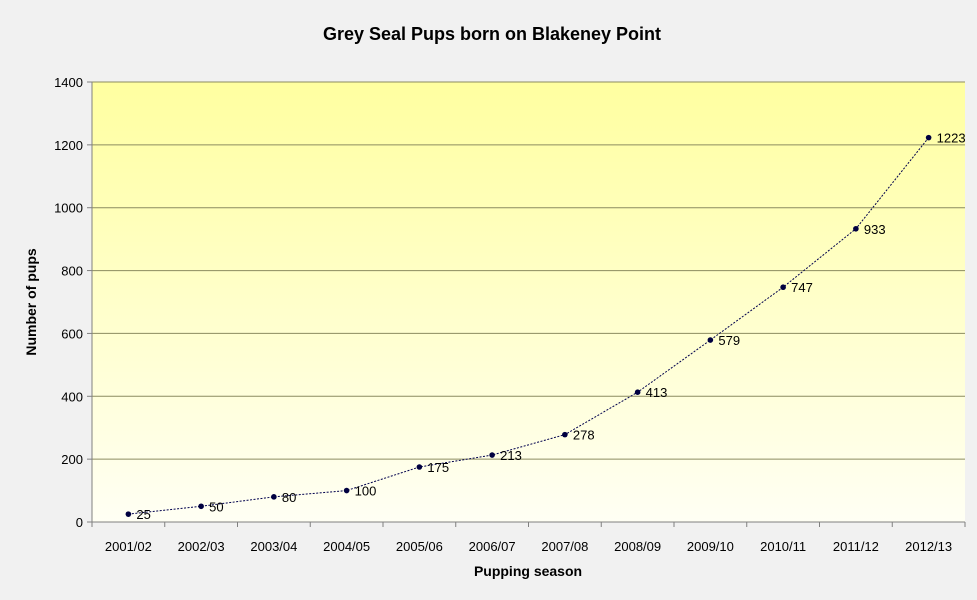 The width and height of the screenshot is (977, 600). What do you see at coordinates (710, 546) in the screenshot?
I see `x-tick-label: 2009/10` at bounding box center [710, 546].